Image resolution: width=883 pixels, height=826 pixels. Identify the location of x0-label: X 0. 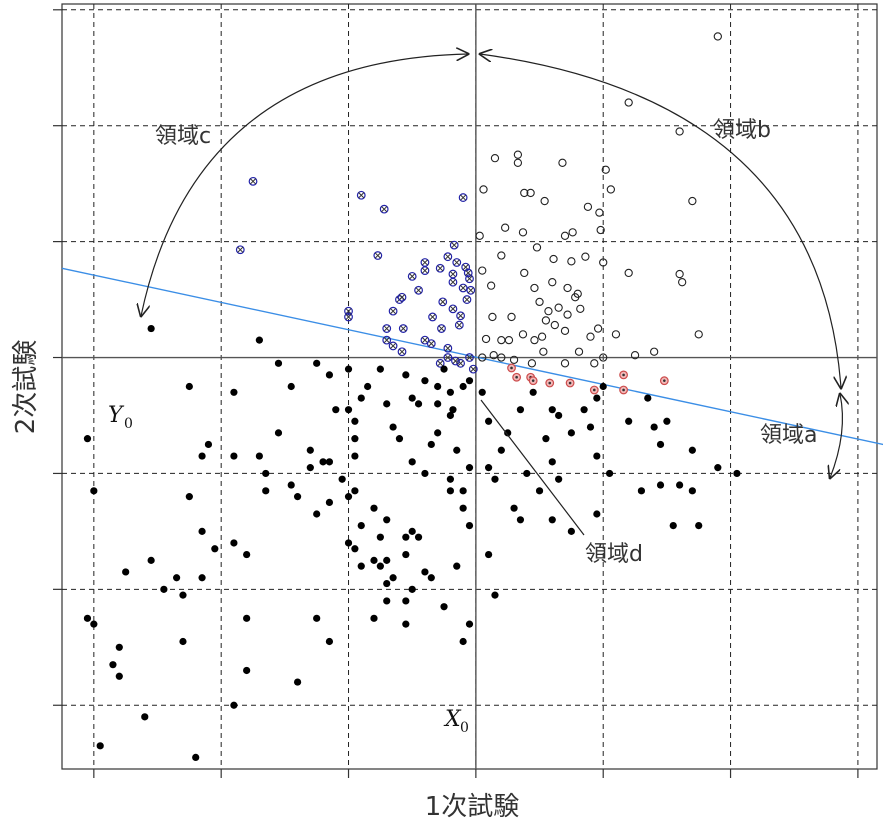
(456, 721).